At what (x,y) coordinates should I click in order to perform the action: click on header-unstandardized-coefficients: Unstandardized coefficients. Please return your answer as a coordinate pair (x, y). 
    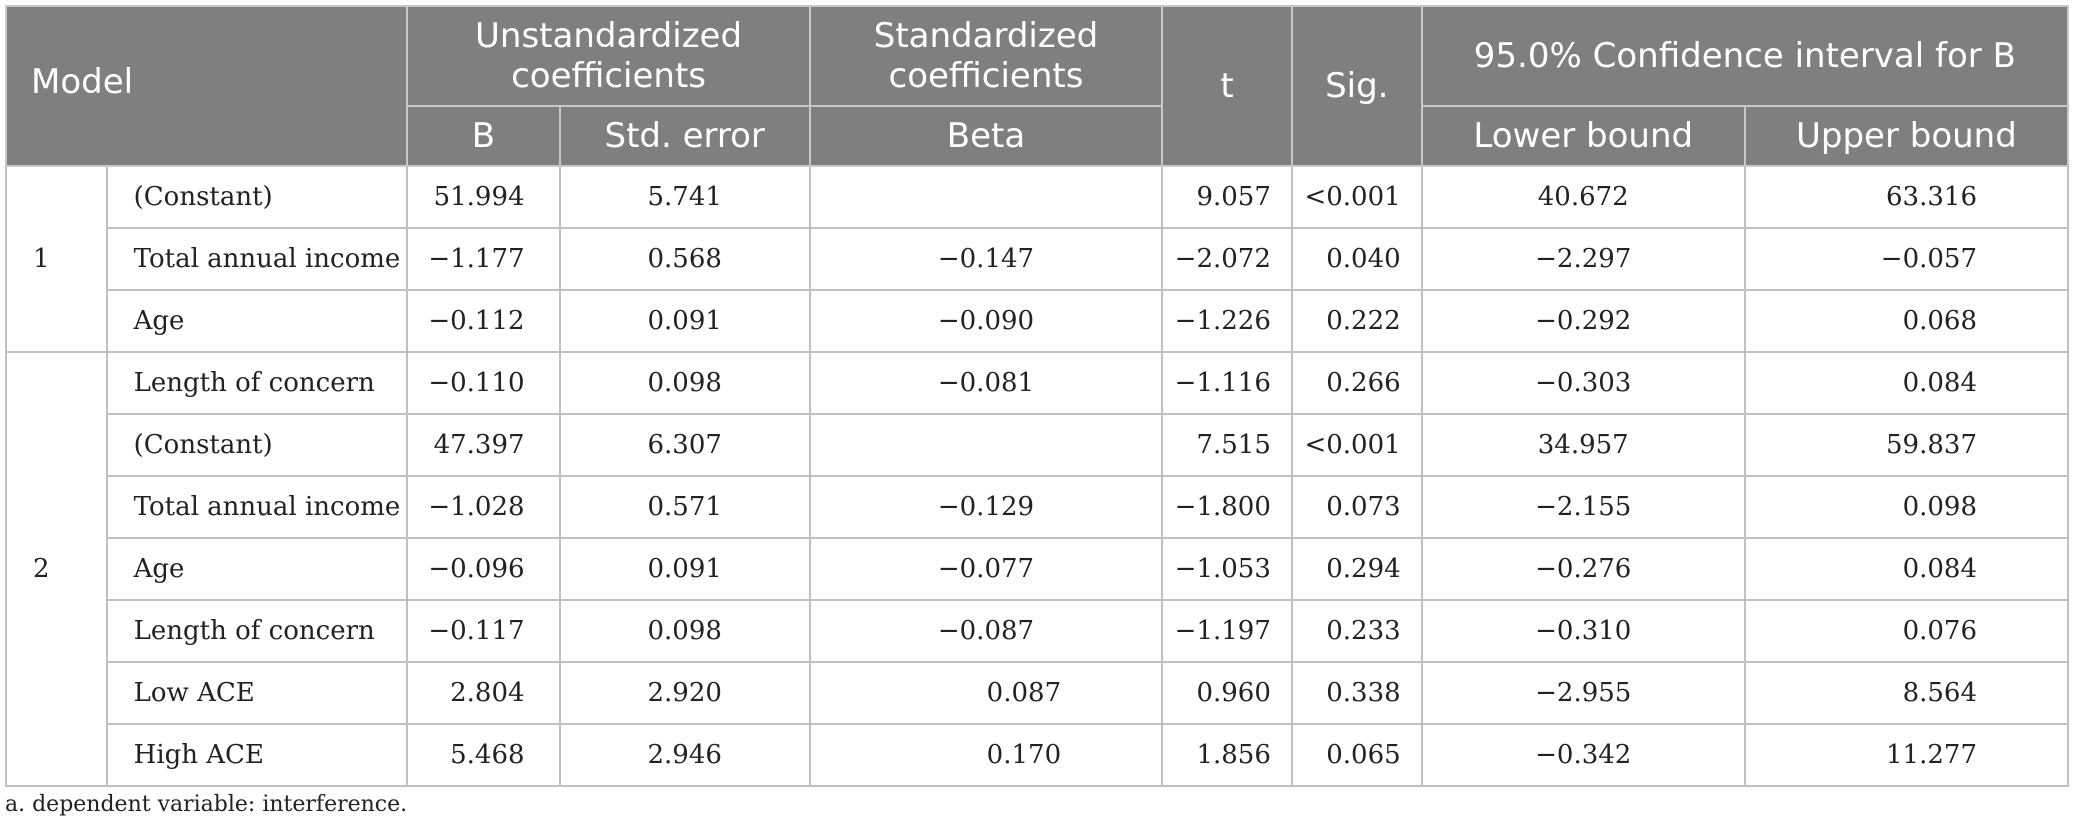
    Looking at the image, I should click on (608, 56).